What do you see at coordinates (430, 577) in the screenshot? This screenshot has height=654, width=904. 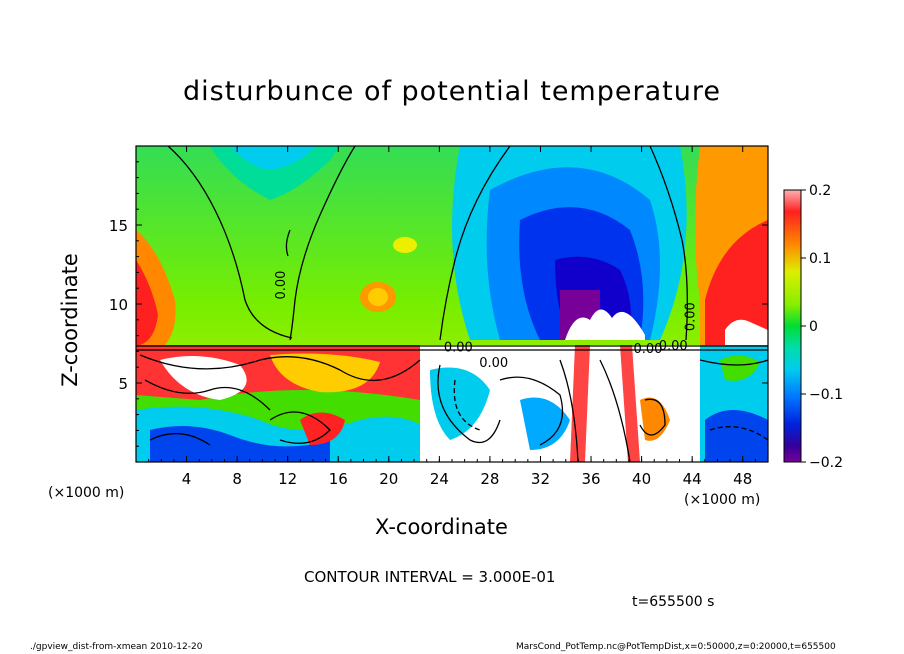 I see `contour-interval: CONTOUR INTERVAL = 3.000E-01` at bounding box center [430, 577].